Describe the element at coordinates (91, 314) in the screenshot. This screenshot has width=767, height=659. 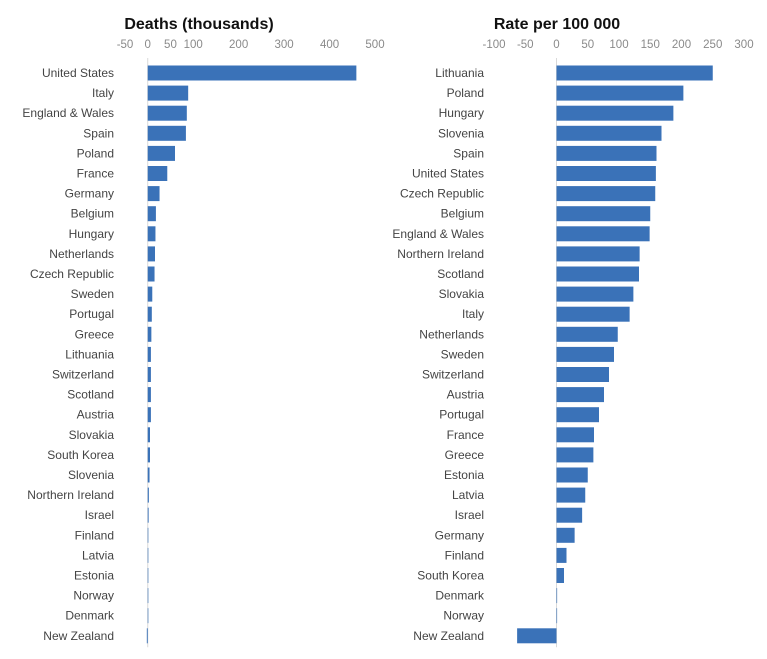
I see `left-category-label: Portugal` at that location.